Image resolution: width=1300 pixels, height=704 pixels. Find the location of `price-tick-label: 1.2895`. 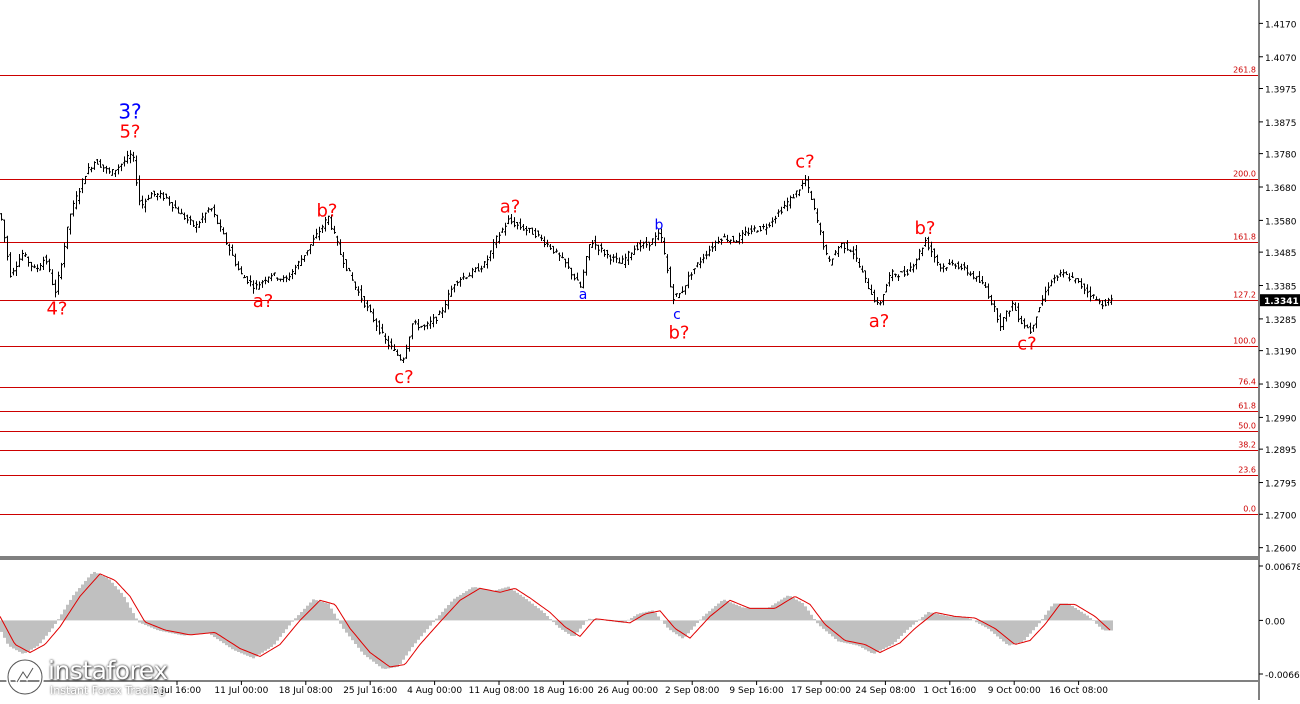

price-tick-label: 1.2895 is located at coordinates (1281, 451).